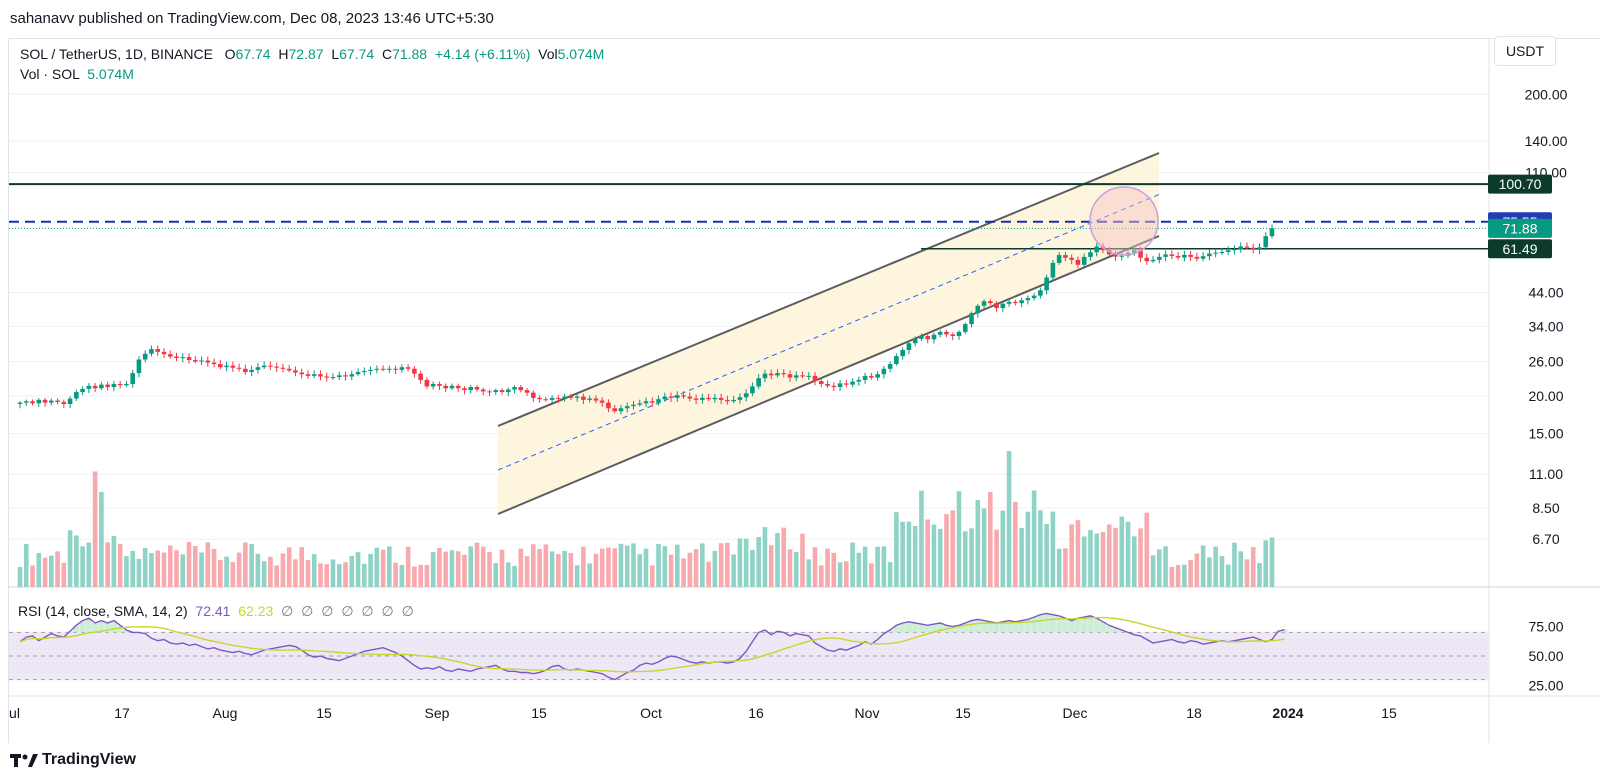 Image resolution: width=1600 pixels, height=777 pixels. Describe the element at coordinates (828, 332) in the screenshot. I see `channel-mid-line` at that location.